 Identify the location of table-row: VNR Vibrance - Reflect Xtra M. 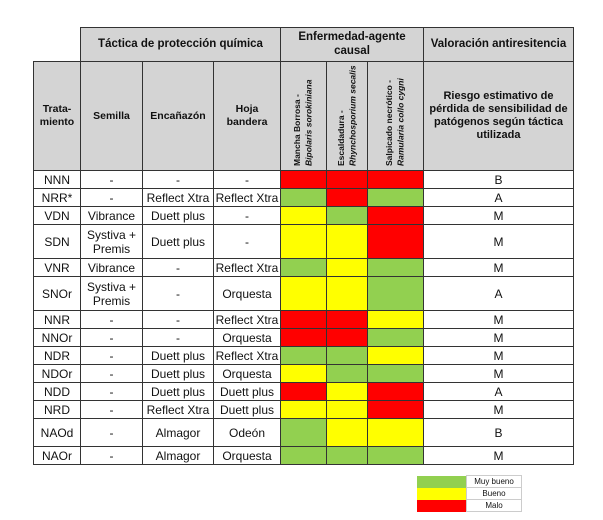
(303, 267).